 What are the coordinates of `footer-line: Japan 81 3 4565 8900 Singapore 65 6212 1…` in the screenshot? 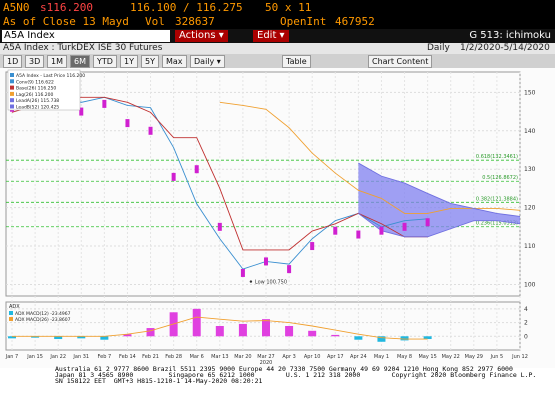 It's located at (296, 375).